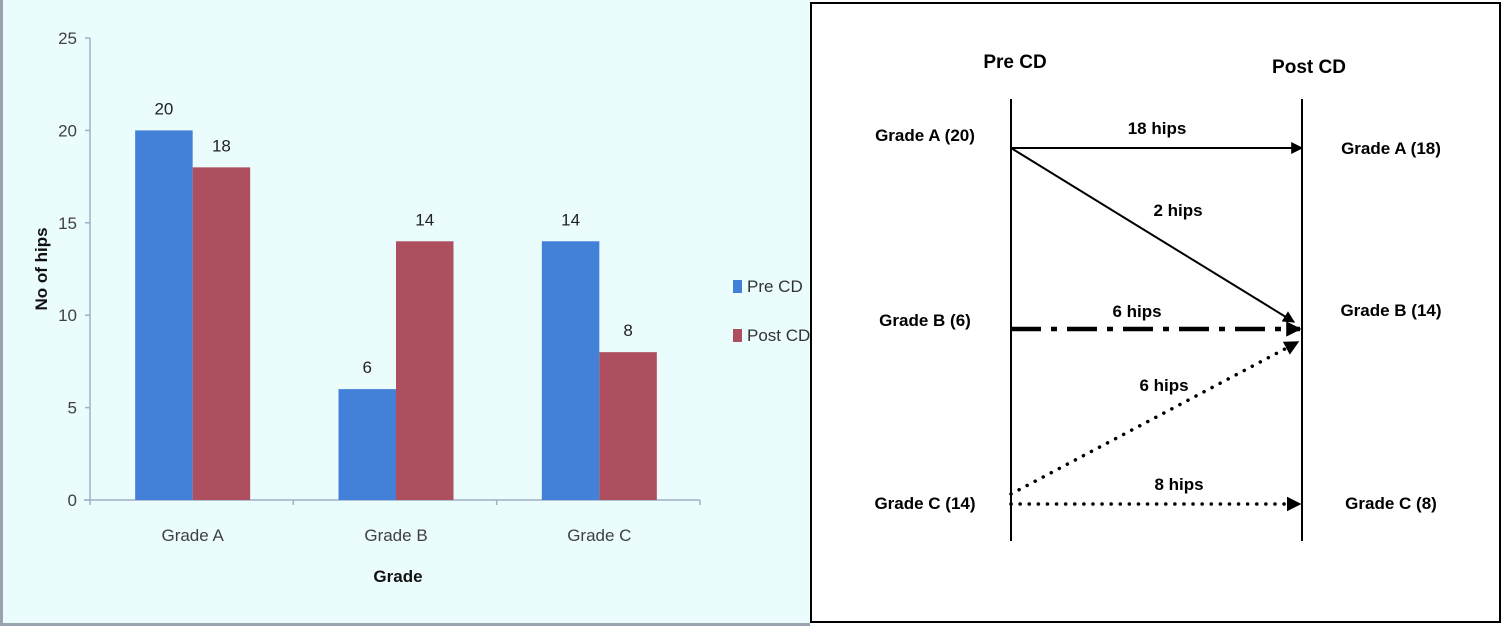  Describe the element at coordinates (1136, 311) in the screenshot. I see `flow-label-b-to-b: 6 hips` at that location.